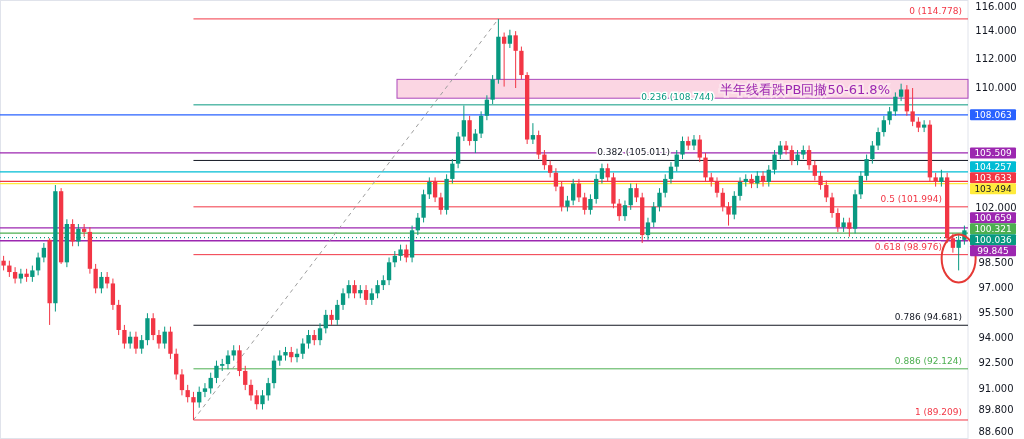  Describe the element at coordinates (993, 115) in the screenshot. I see `ref-line-label: 108.063` at that location.